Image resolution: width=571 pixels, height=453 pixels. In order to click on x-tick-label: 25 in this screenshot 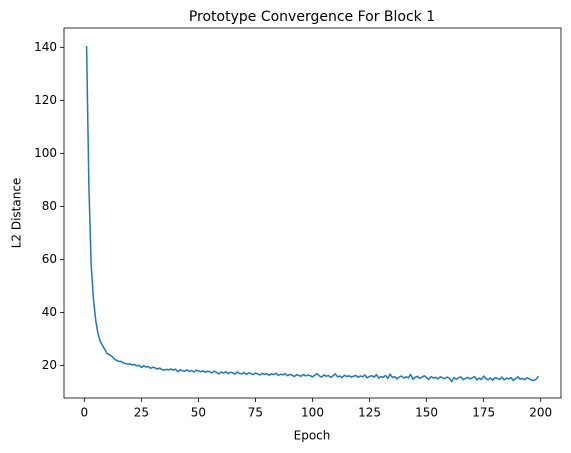, I will do `click(141, 413)`.